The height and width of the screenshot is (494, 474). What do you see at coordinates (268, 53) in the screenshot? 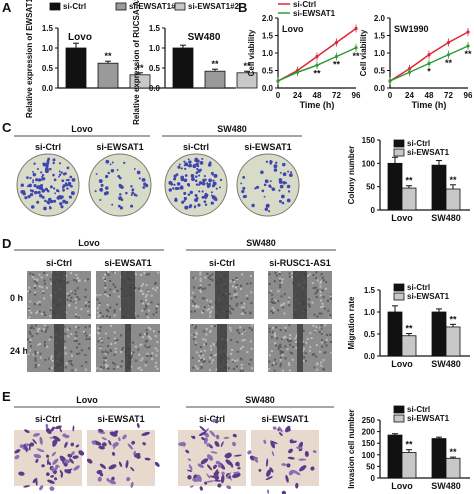
I see `b-lovo-ytick-label: 1.0` at bounding box center [268, 53].